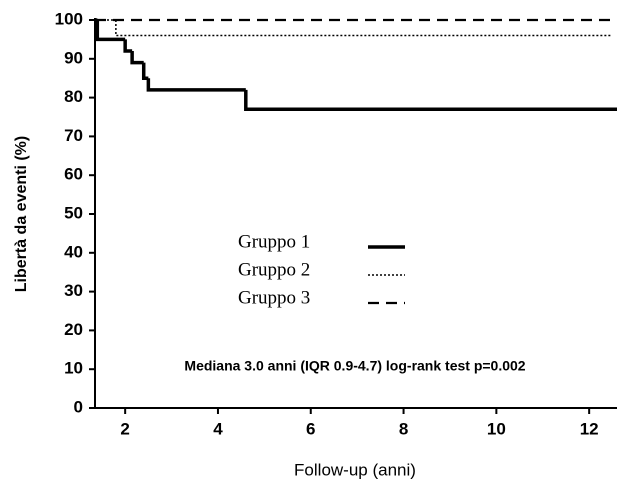  I want to click on y-tick-label: 80, so click(73, 96).